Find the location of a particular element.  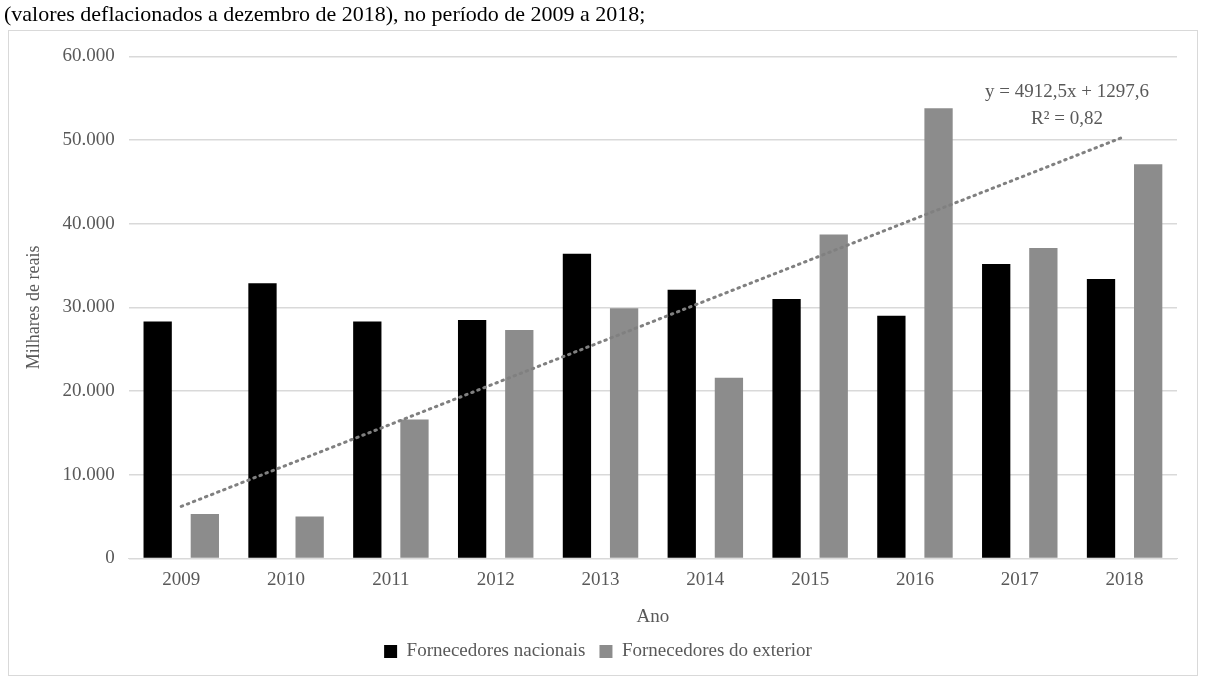

y-tick-label: 30.000 is located at coordinates (88, 306).